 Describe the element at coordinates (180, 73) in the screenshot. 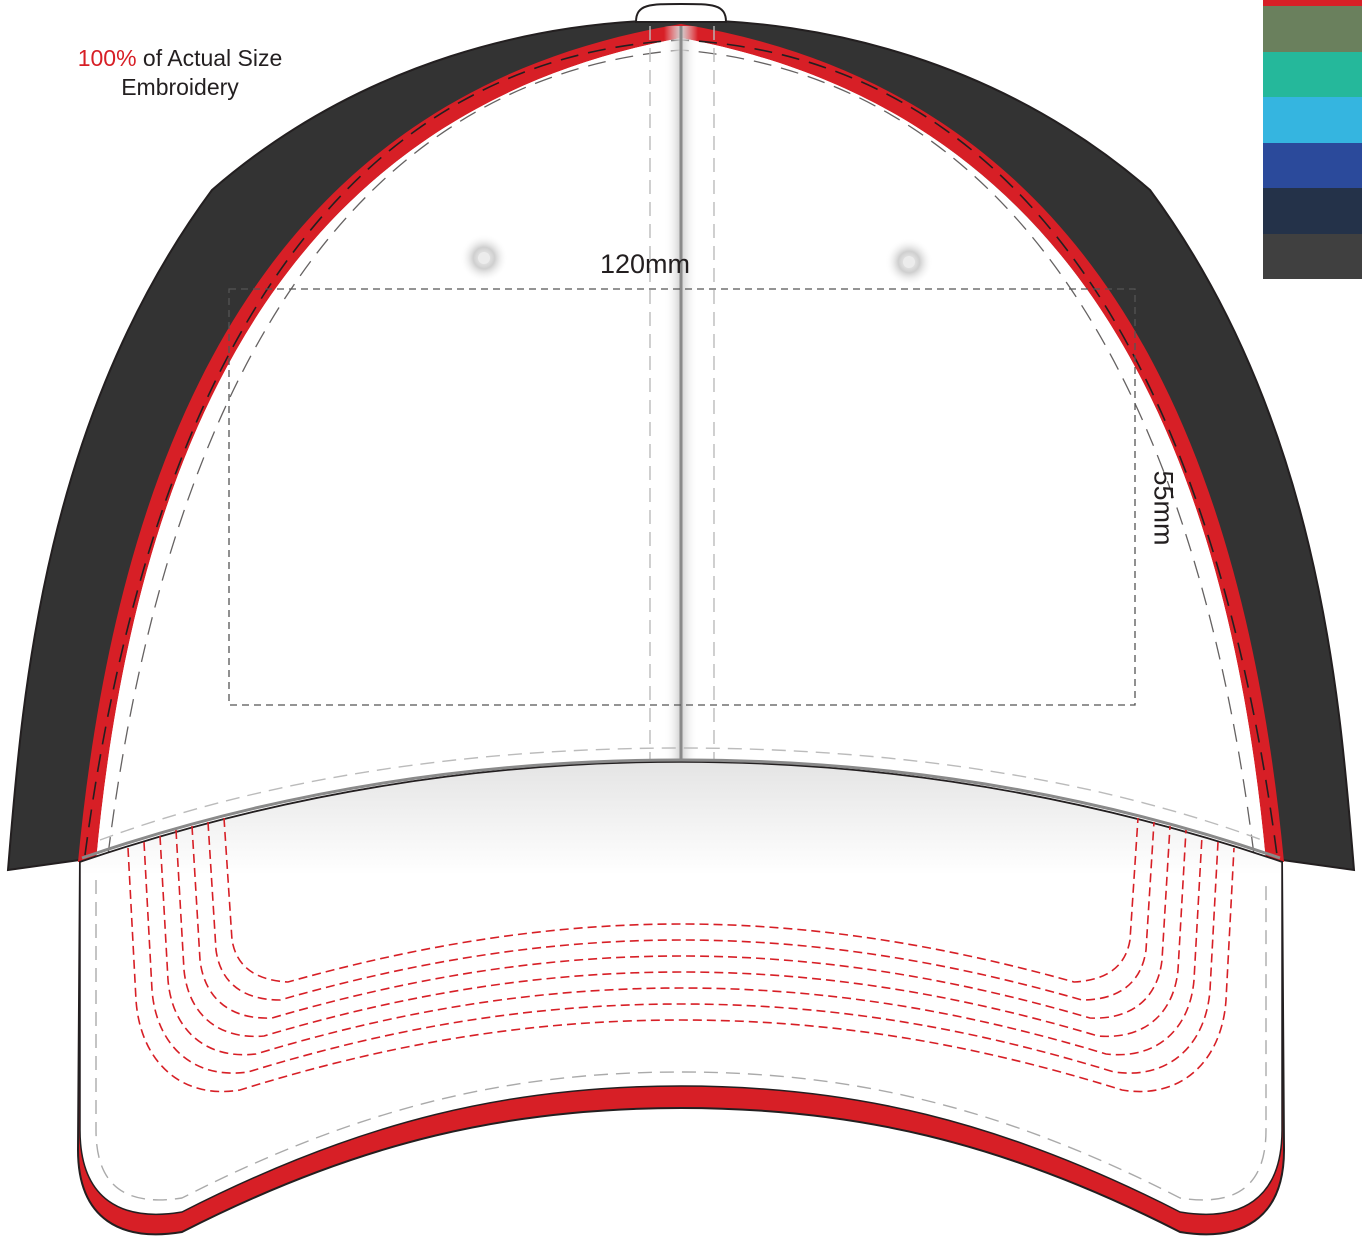

I see `size-note: 100% of Actual Size Embroidery` at that location.